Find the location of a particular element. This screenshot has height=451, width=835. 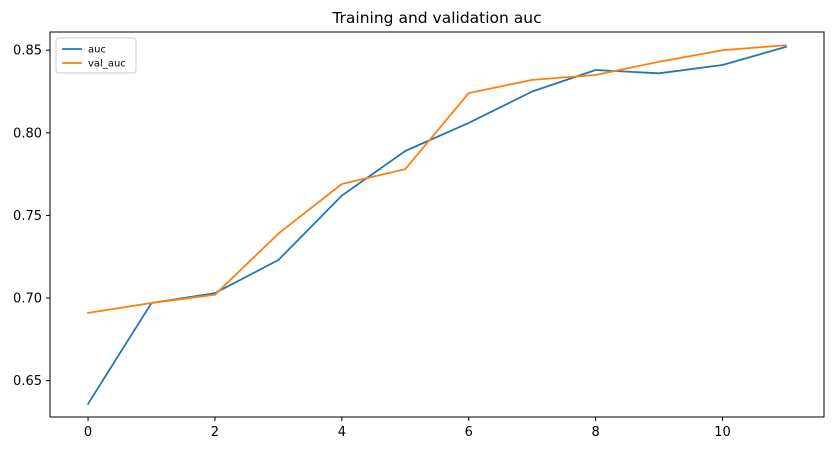

y-tick-label: 0.70 is located at coordinates (27, 299).